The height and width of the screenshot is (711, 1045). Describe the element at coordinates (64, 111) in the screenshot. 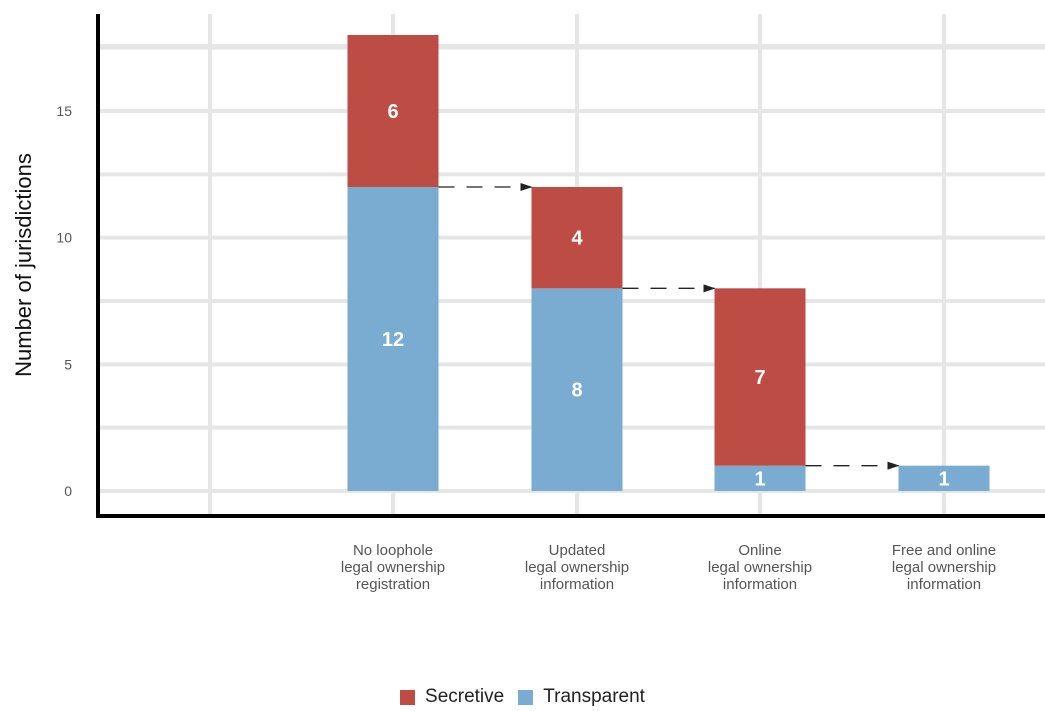

I see `y-tick-label: 15` at that location.